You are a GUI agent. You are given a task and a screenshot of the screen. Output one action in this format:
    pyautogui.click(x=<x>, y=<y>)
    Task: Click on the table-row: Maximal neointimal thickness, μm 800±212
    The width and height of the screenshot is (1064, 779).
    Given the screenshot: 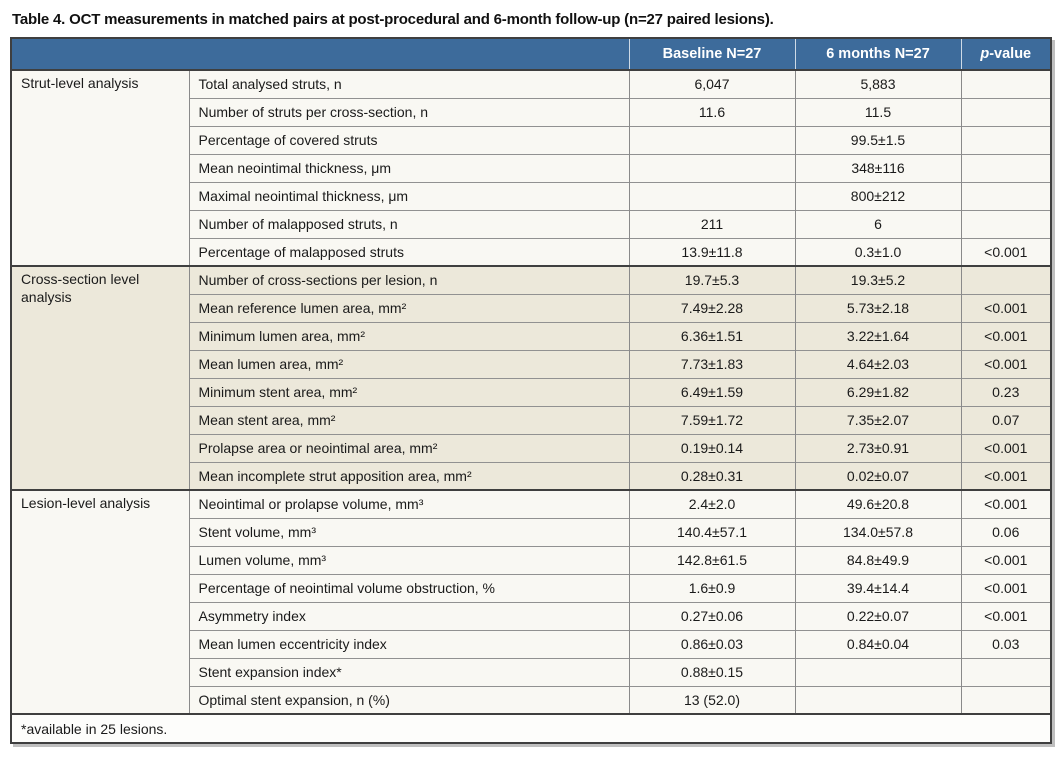 What is the action you would take?
    pyautogui.click(x=531, y=195)
    